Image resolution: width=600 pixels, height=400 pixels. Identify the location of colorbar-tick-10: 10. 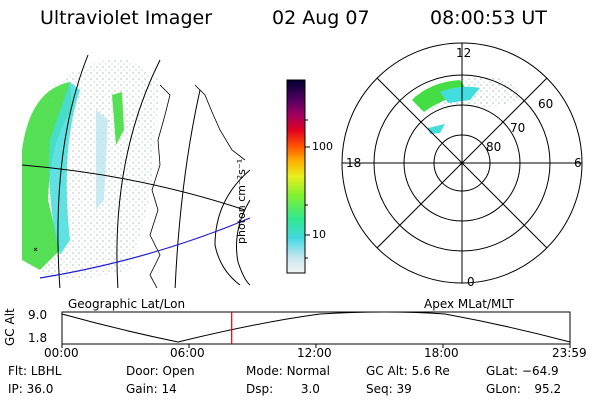
(319, 234).